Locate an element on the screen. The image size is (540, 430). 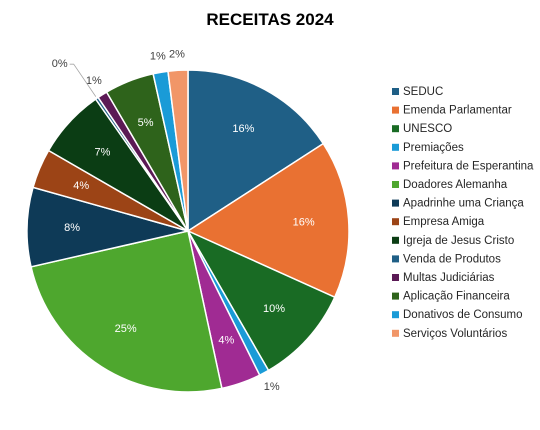
slice-label-igreja-de-jesus-cristo: 7% is located at coordinates (103, 153).